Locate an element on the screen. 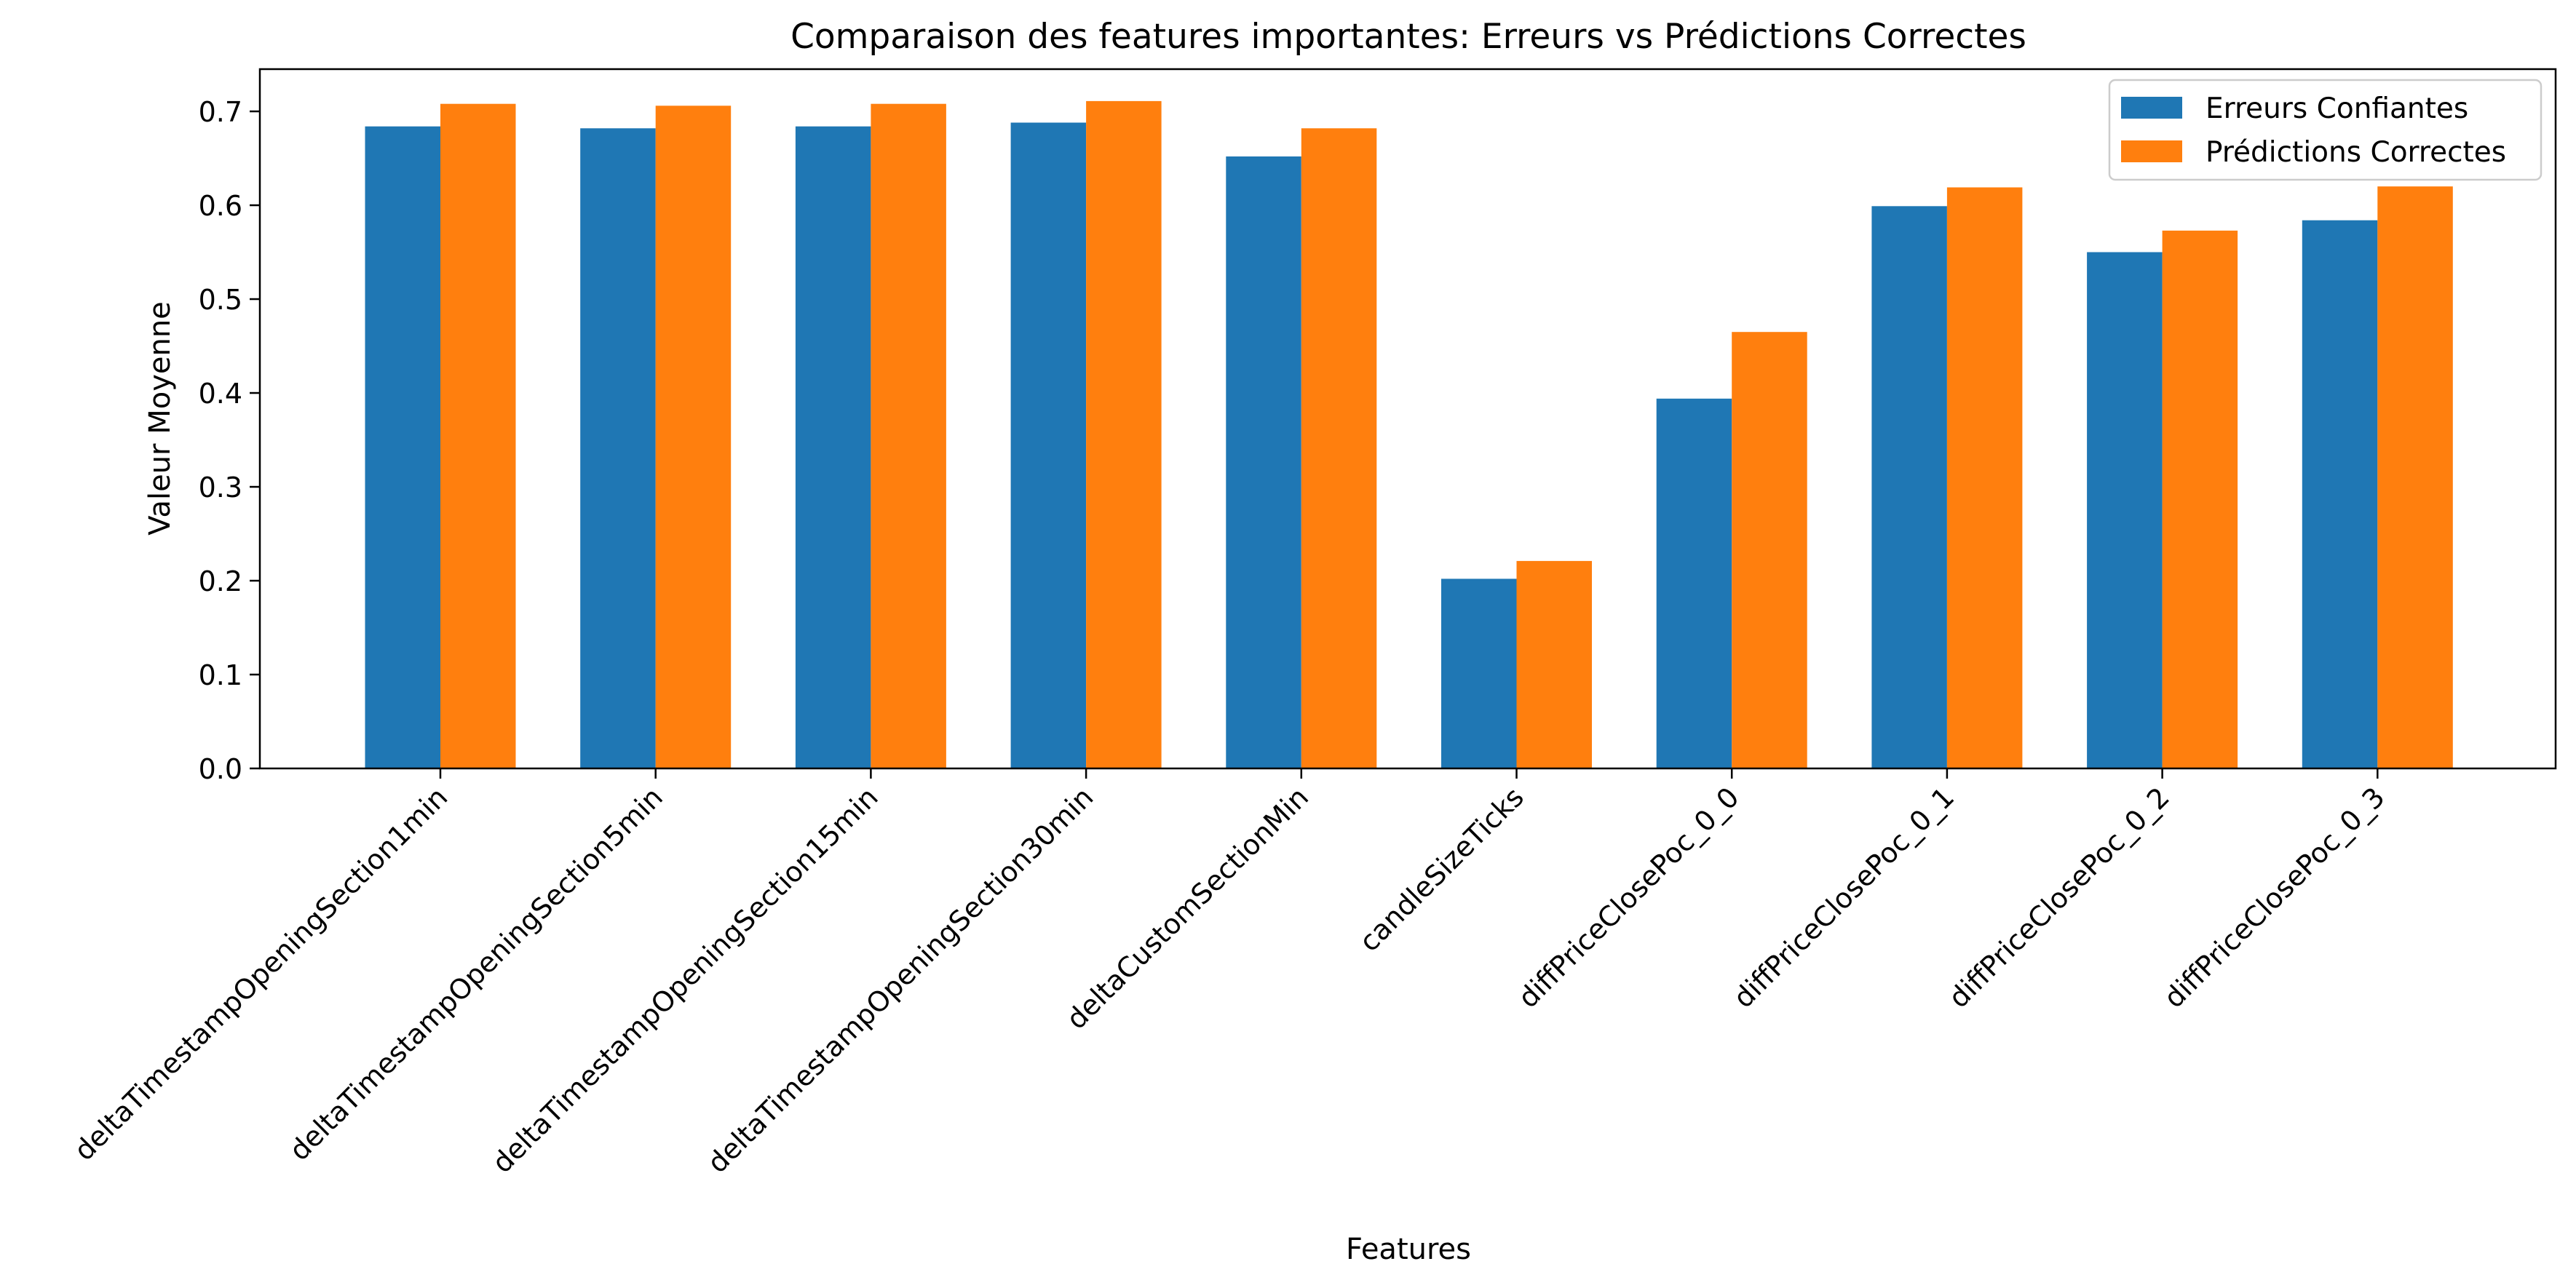 The width and height of the screenshot is (2576, 1288). x-tick-label-5: candleSizeTicks is located at coordinates (1441, 869).